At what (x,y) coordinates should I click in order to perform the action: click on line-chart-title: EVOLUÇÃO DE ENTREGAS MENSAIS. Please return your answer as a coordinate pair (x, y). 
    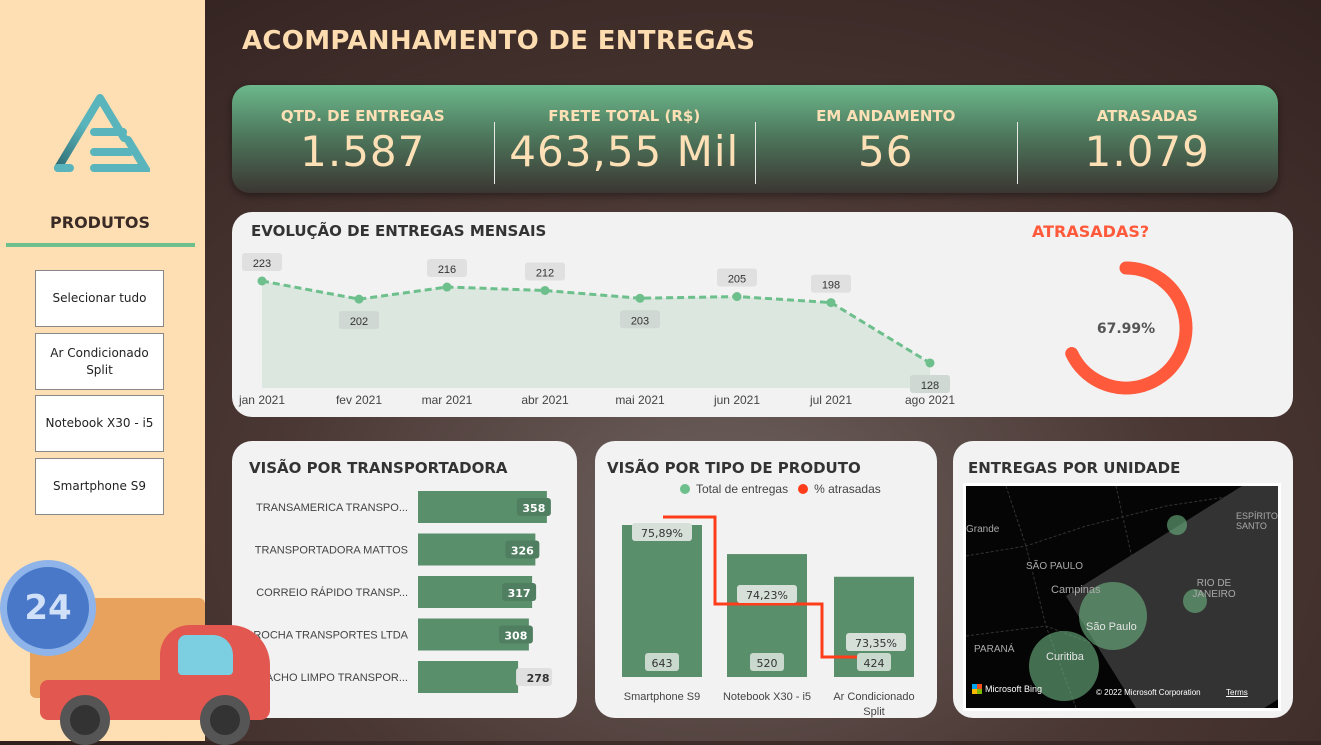
    Looking at the image, I should click on (399, 231).